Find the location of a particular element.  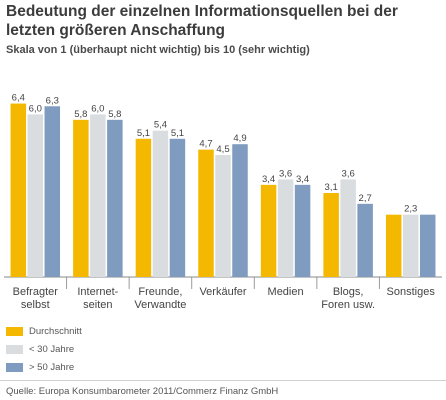

legend-label-under-30: < 30 Jahre is located at coordinates (52, 349).